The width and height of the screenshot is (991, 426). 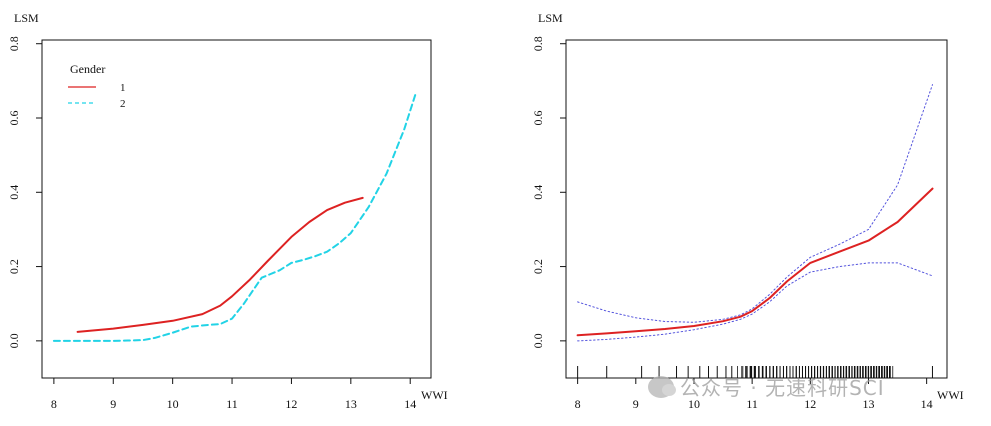 I want to click on wechat-icon, so click(x=662, y=386).